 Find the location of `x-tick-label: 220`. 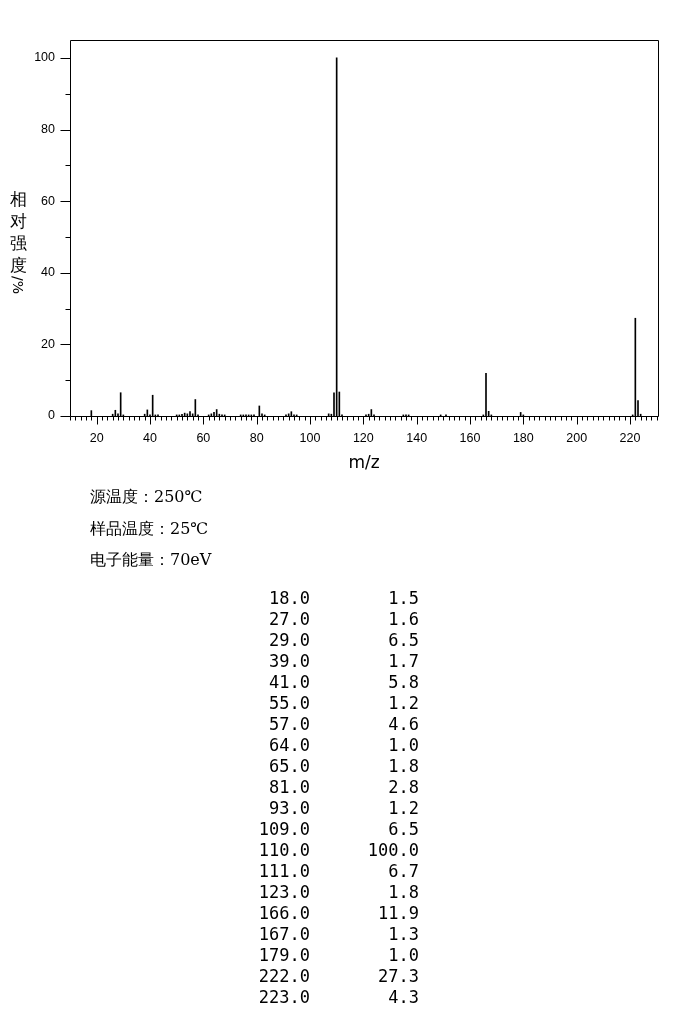

x-tick-label: 220 is located at coordinates (630, 437).